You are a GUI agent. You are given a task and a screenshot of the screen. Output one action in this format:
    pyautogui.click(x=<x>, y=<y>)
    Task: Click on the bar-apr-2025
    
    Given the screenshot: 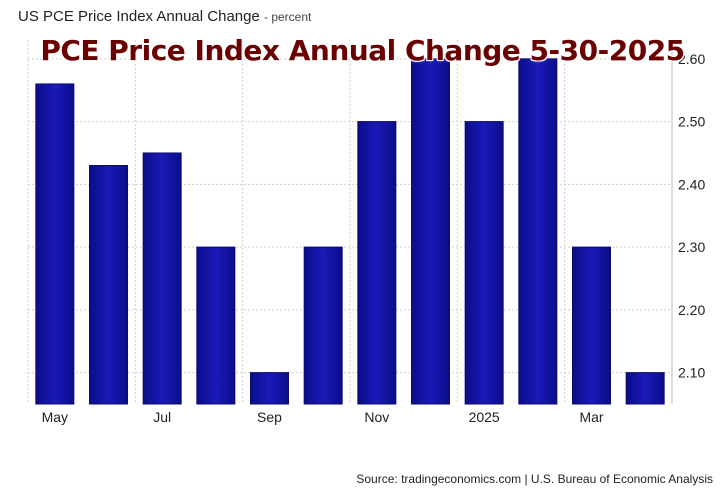 What is the action you would take?
    pyautogui.click(x=645, y=388)
    